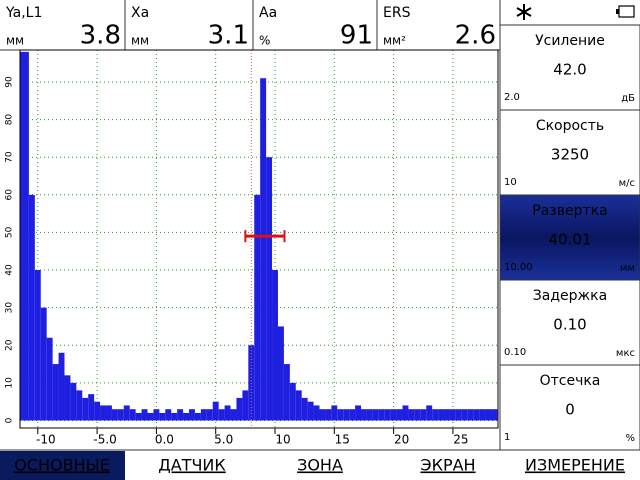 The width and height of the screenshot is (640, 480). Describe the element at coordinates (401, 440) in the screenshot. I see `x-tick-label: 20` at that location.